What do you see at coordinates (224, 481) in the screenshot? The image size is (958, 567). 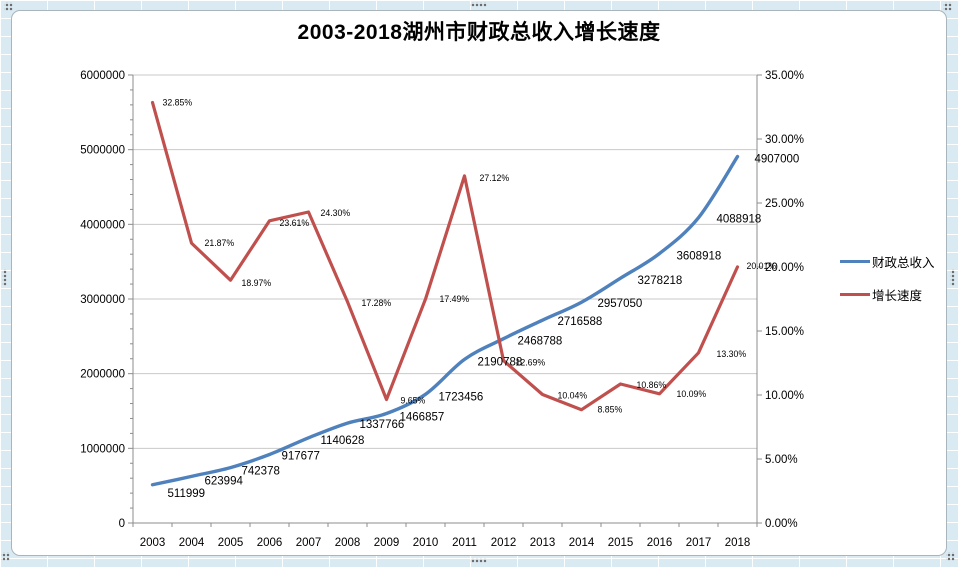 I see `revenue-data-label: 623994` at bounding box center [224, 481].